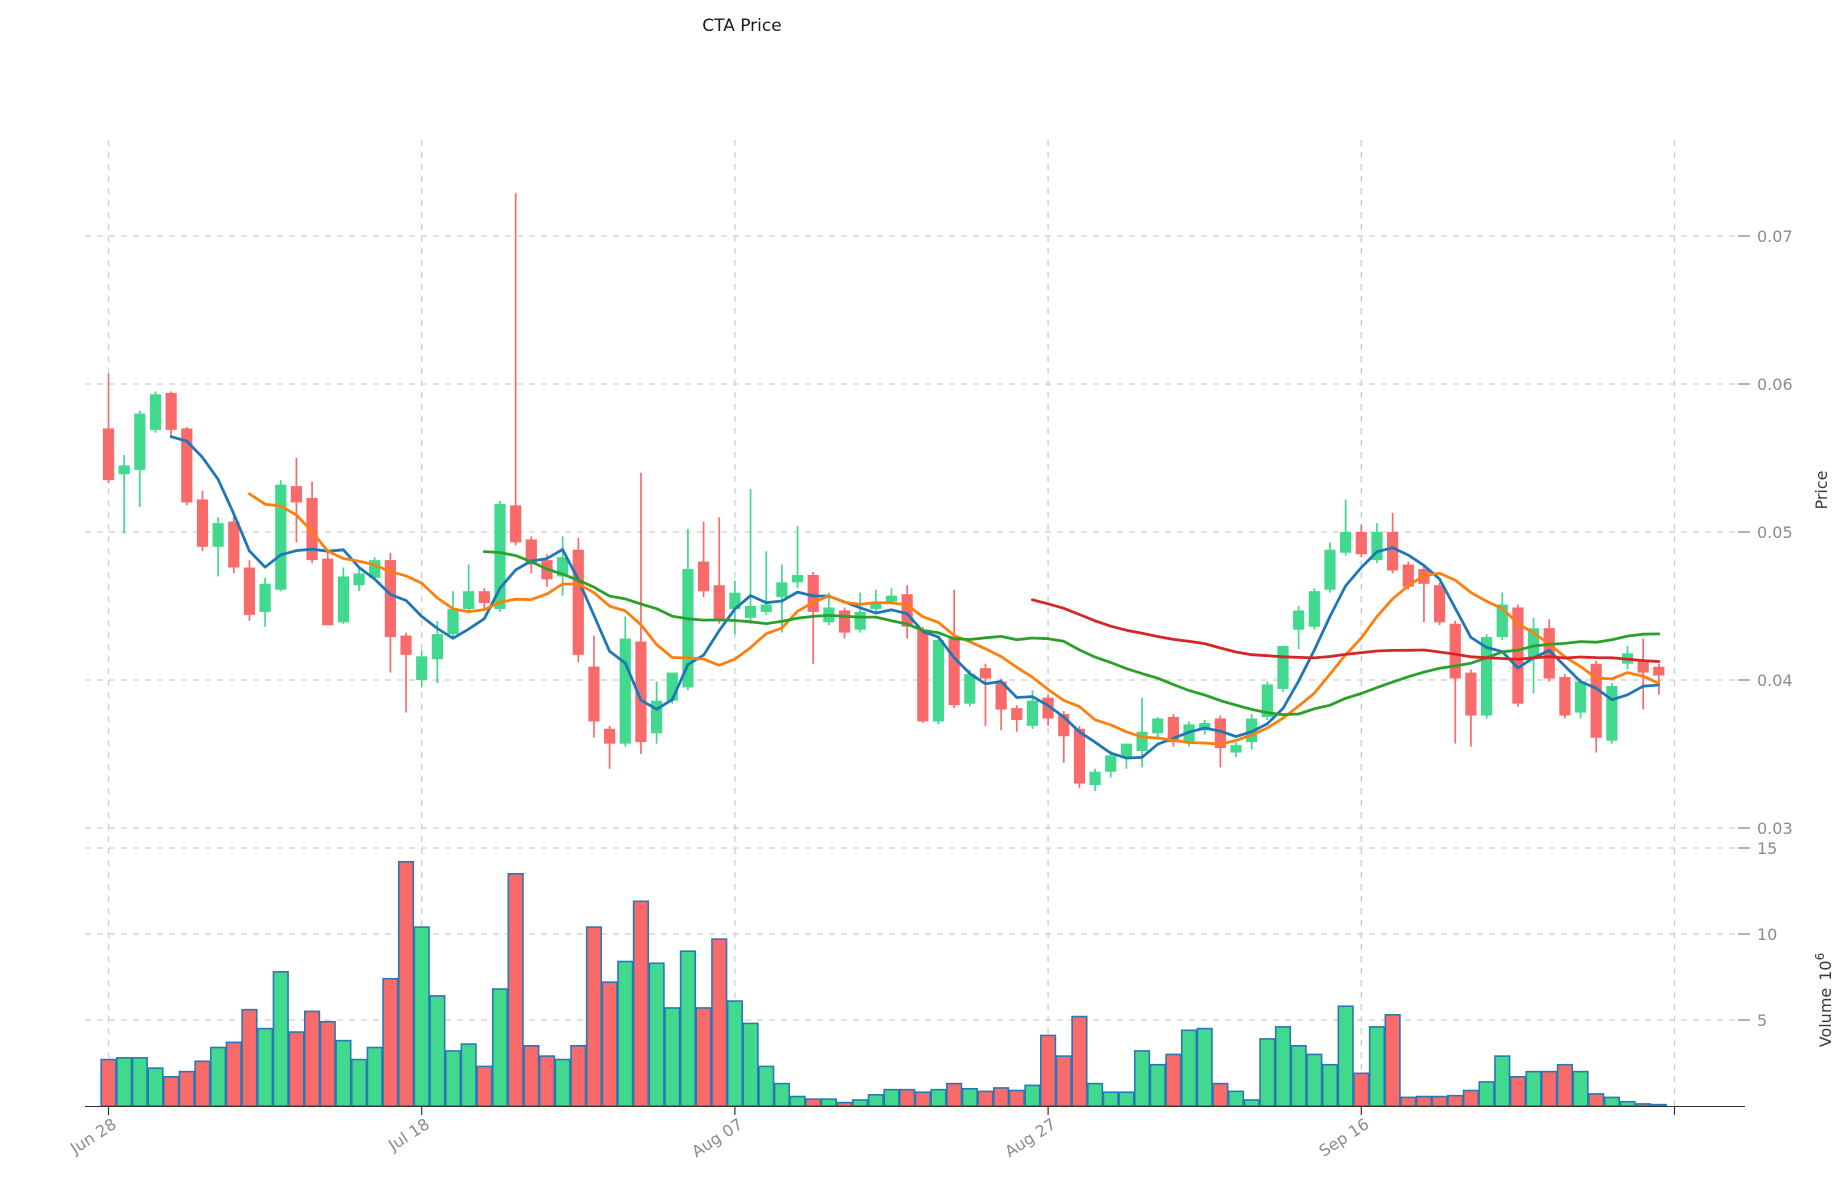 This screenshot has width=1847, height=1202. What do you see at coordinates (1825, 1018) in the screenshot?
I see `volume-axis-label-text: Volume` at bounding box center [1825, 1018].